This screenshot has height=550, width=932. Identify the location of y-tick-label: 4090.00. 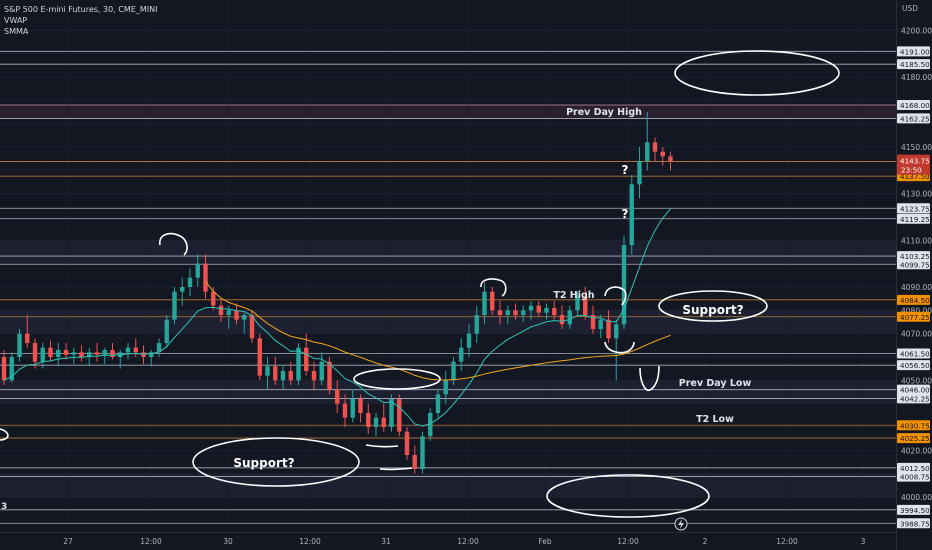
(916, 287).